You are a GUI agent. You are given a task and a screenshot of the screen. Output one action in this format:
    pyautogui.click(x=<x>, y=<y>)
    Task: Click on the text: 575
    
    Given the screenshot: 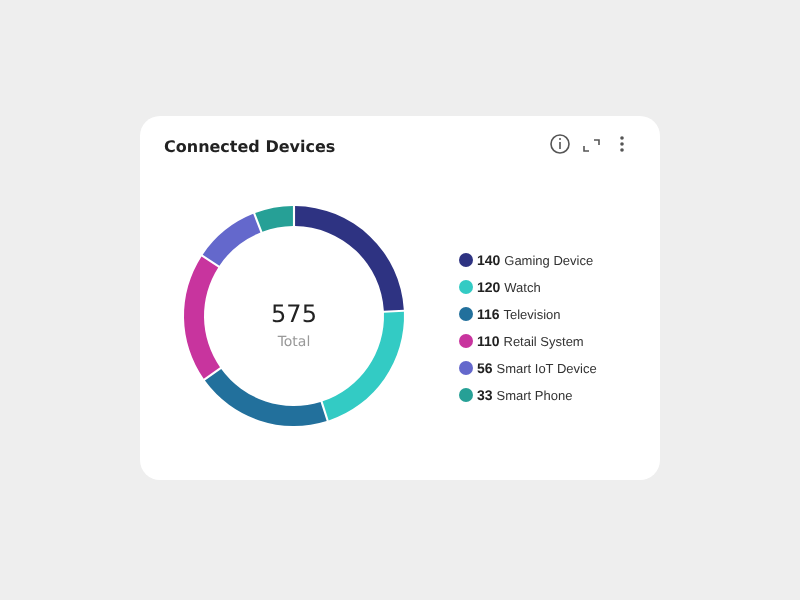 What is the action you would take?
    pyautogui.click(x=294, y=314)
    